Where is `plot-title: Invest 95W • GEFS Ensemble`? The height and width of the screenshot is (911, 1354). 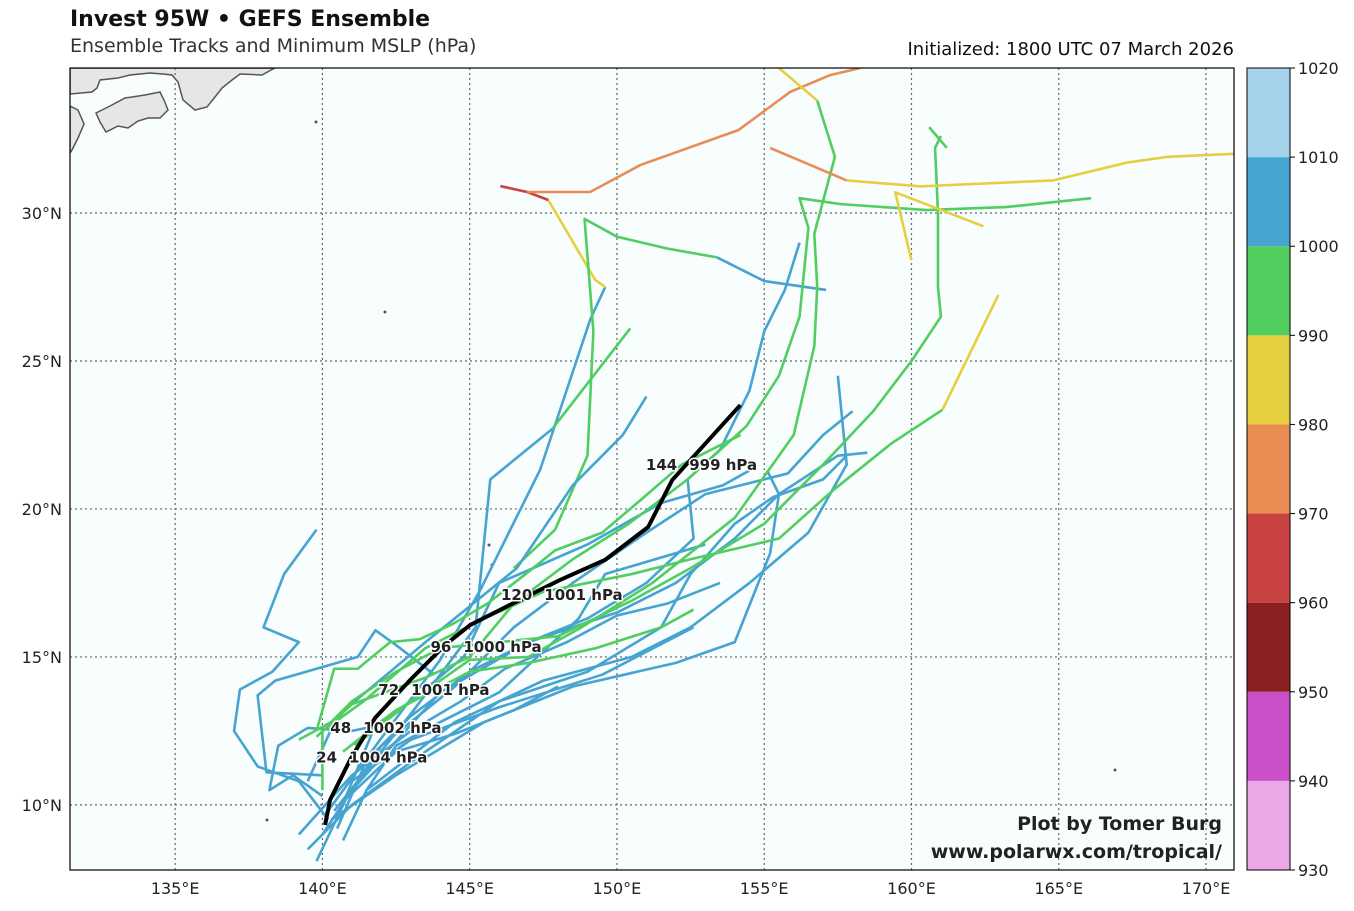
plot-title: Invest 95W • GEFS Ensemble is located at coordinates (250, 19).